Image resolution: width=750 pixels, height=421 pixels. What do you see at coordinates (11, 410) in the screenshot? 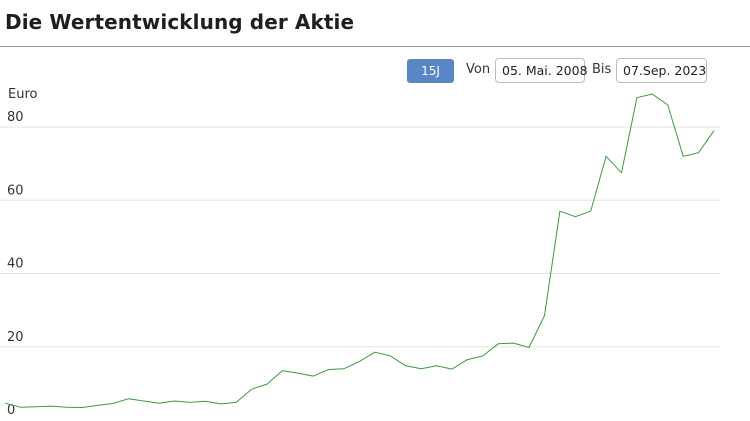
I see `y-tick-label: 0` at bounding box center [11, 410].